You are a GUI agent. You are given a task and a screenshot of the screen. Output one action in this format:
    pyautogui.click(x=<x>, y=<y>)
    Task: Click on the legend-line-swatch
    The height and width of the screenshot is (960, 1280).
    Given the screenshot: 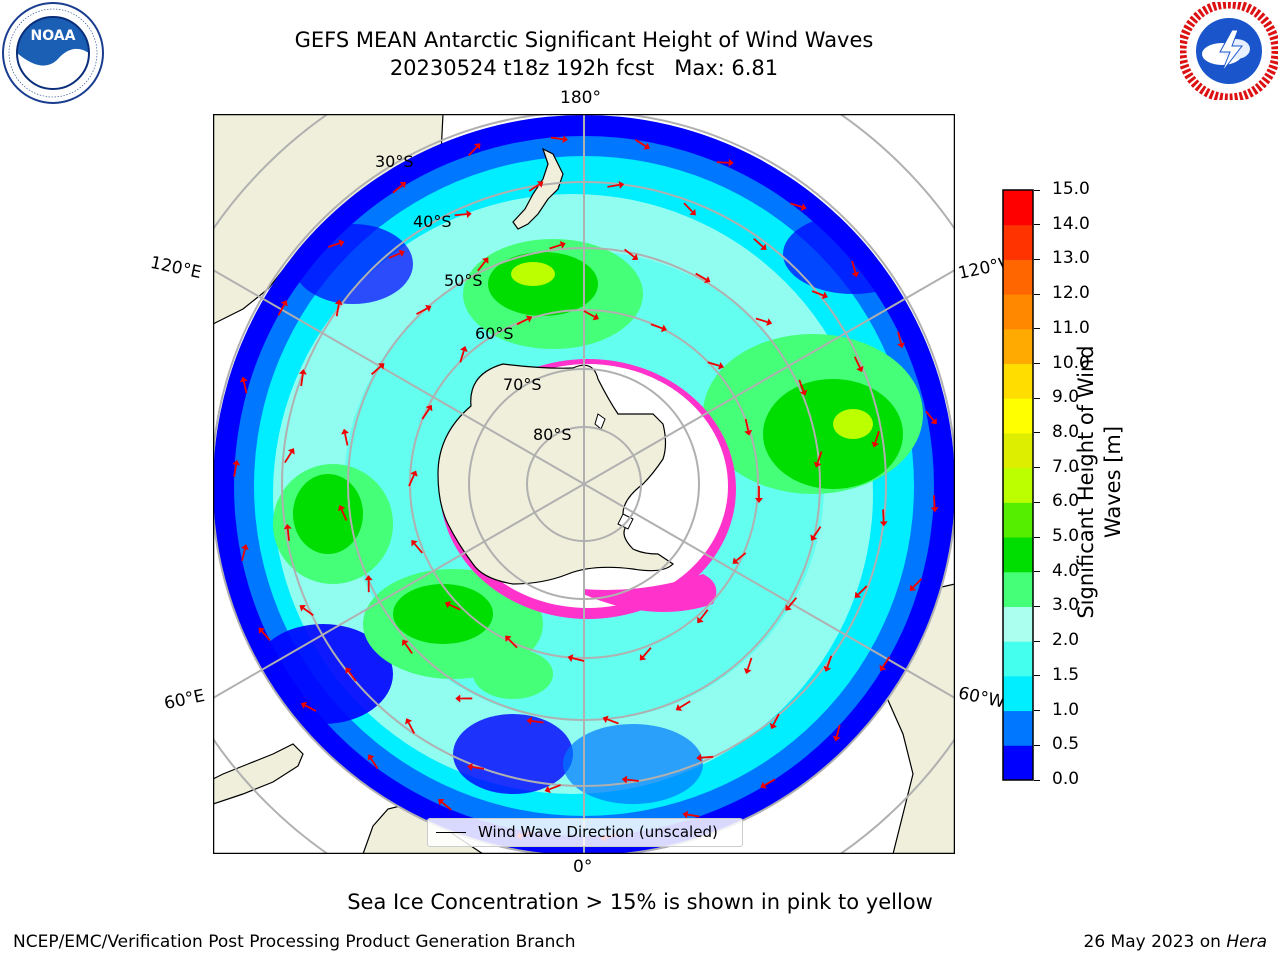 What is the action you would take?
    pyautogui.click(x=451, y=832)
    